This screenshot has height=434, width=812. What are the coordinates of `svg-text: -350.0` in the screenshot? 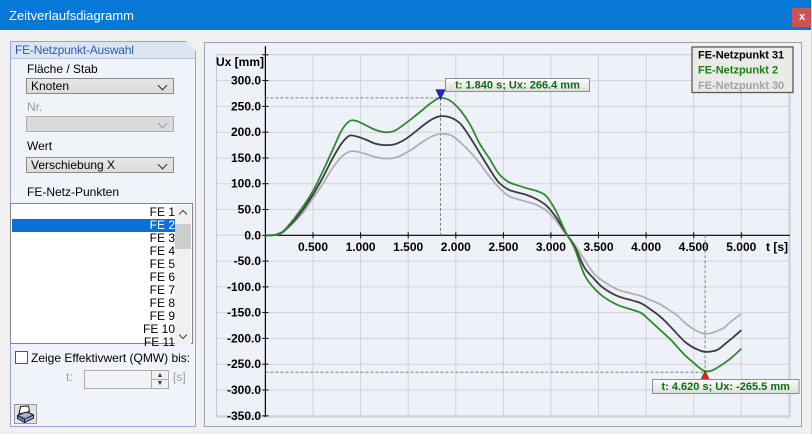 It's located at (244, 416).